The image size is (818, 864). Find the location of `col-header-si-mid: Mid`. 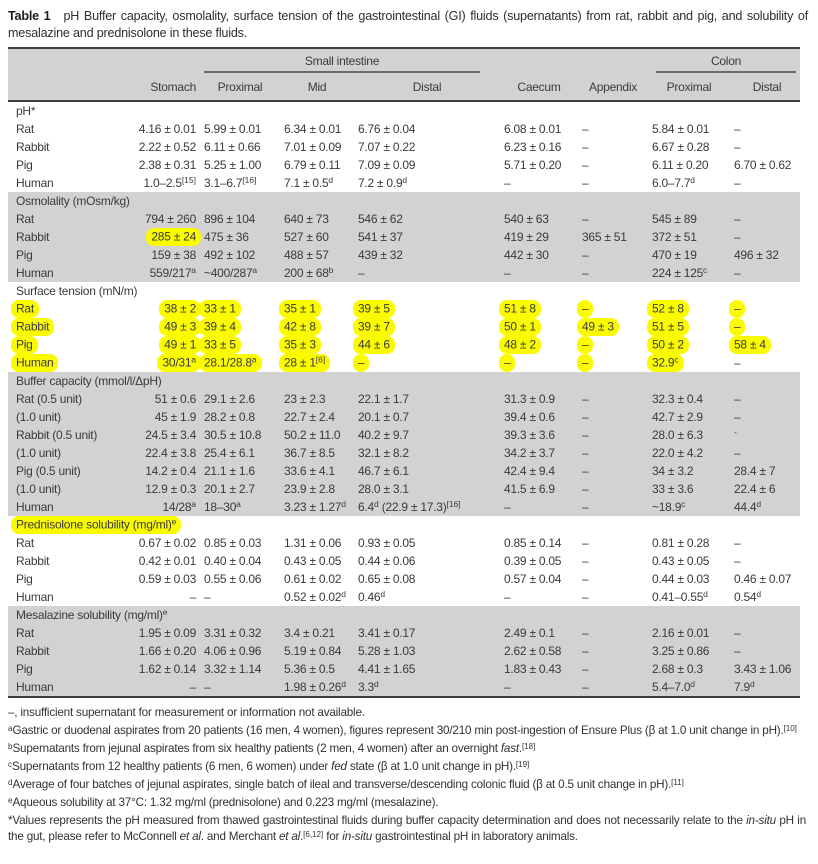

col-header-si-mid: Mid is located at coordinates (313, 88).